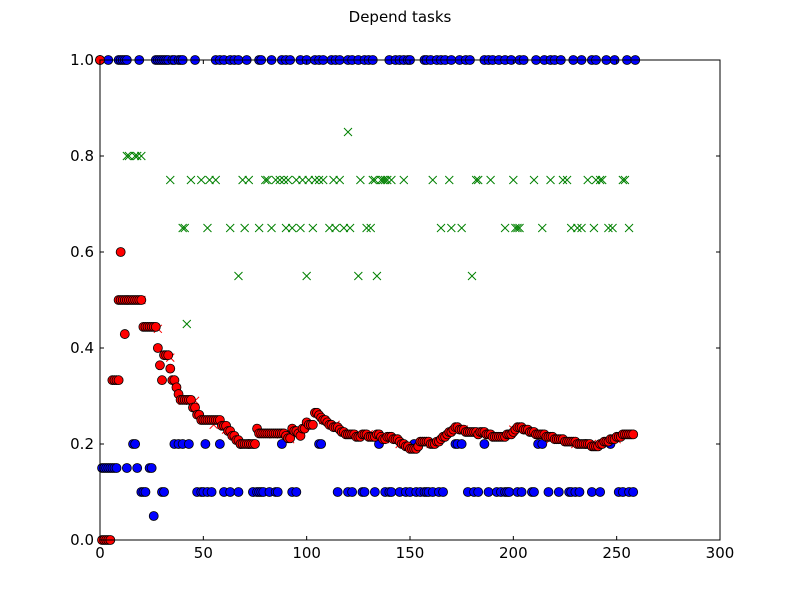 The width and height of the screenshot is (800, 600). Describe the element at coordinates (82, 348) in the screenshot. I see `y-tick-label: 0.4` at that location.